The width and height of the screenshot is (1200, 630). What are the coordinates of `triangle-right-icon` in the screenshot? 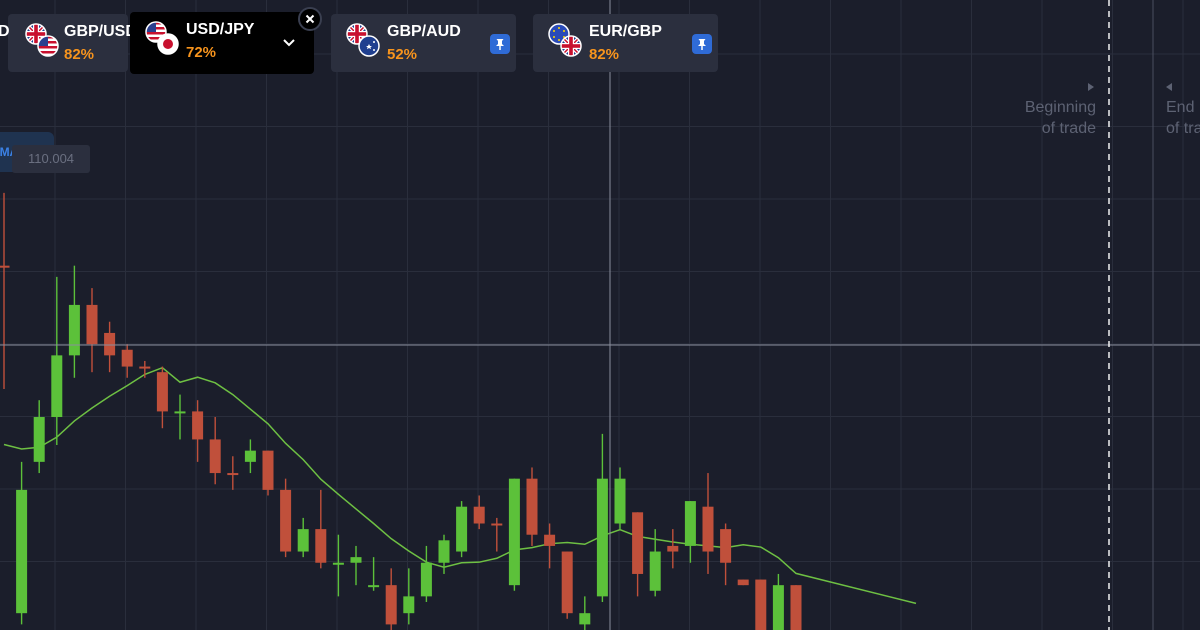 It's located at (1091, 87).